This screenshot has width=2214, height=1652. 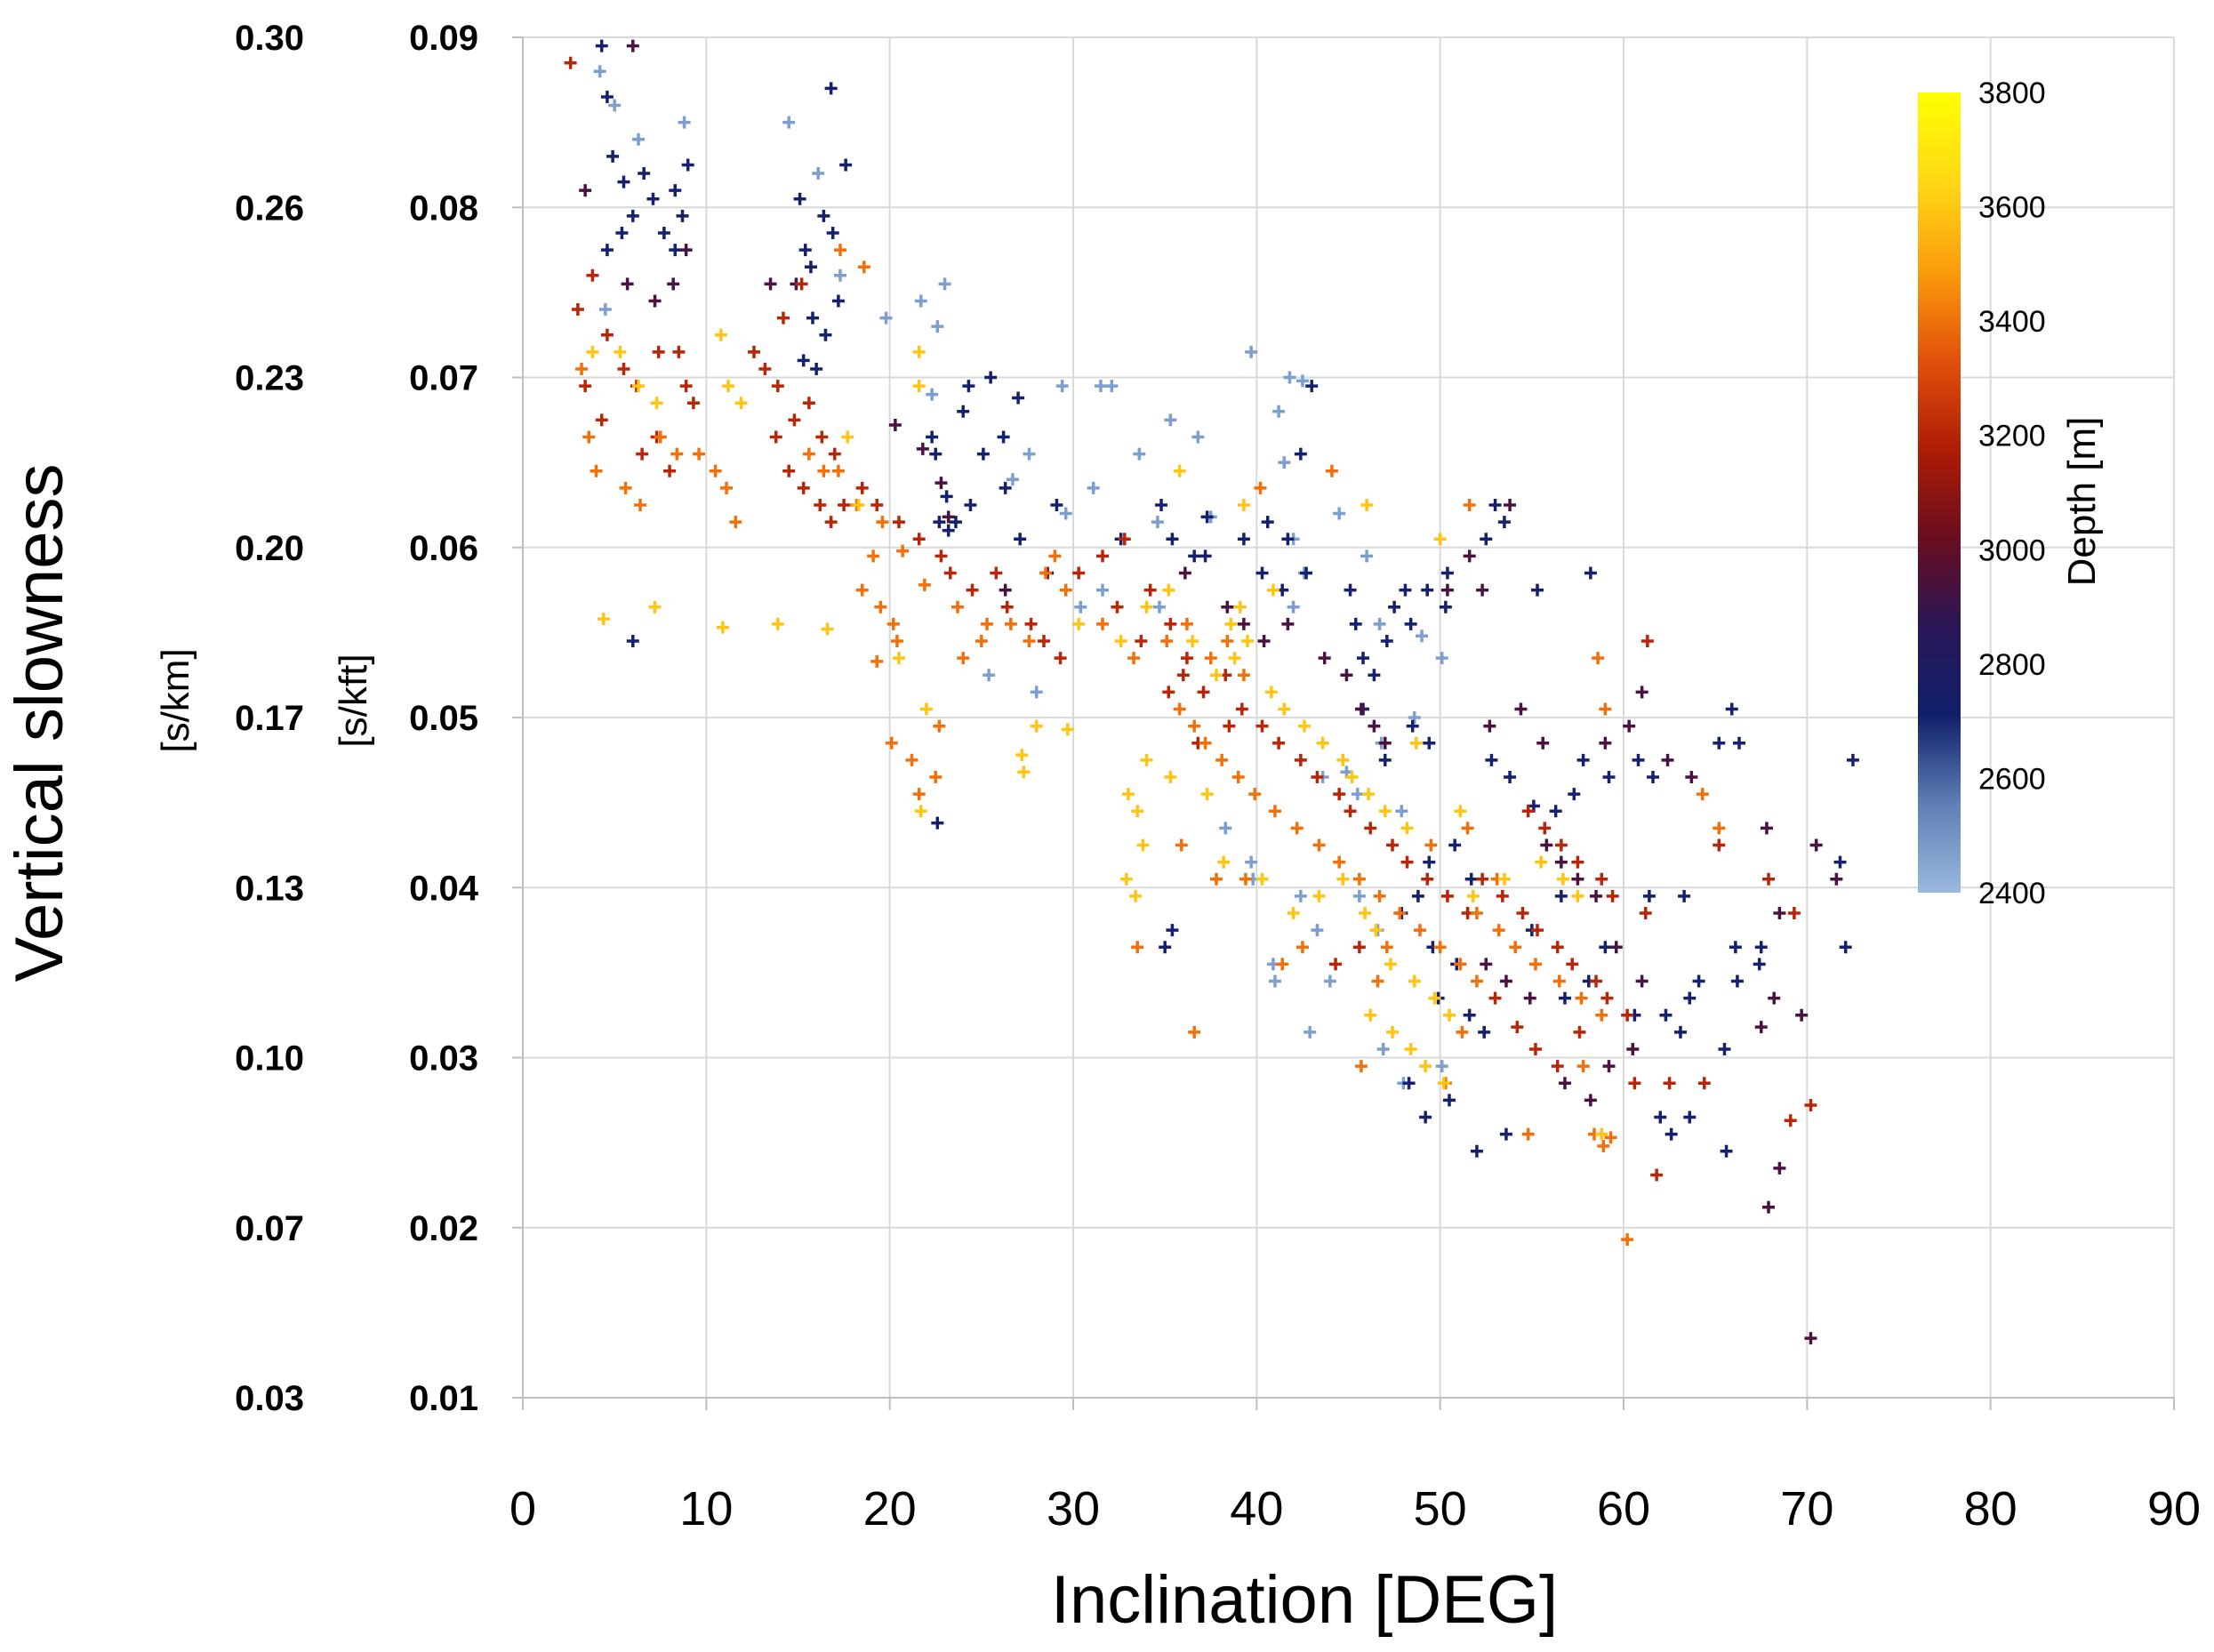 What do you see at coordinates (2012, 894) in the screenshot?
I see `colorbar-tick-label: 2400` at bounding box center [2012, 894].